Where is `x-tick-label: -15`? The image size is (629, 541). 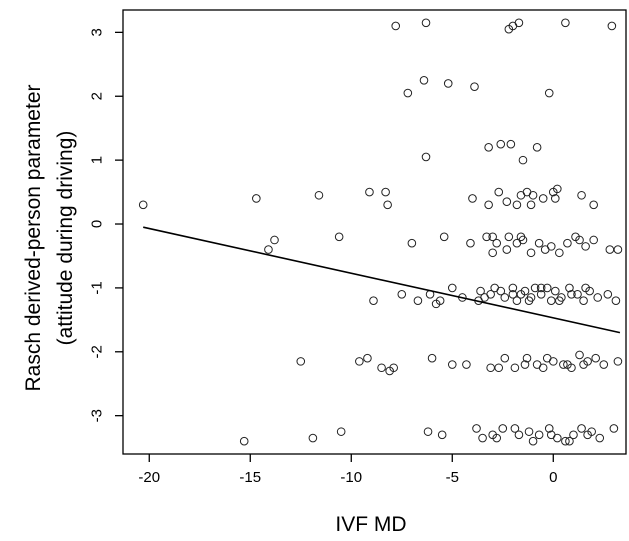
x-tick-label: -15 is located at coordinates (250, 477).